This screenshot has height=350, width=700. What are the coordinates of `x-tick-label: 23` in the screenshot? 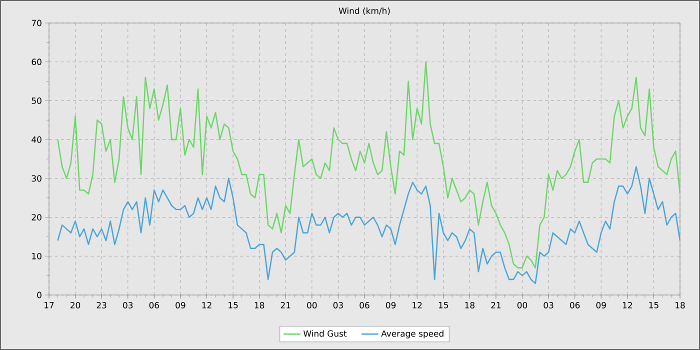 It's located at (101, 305).